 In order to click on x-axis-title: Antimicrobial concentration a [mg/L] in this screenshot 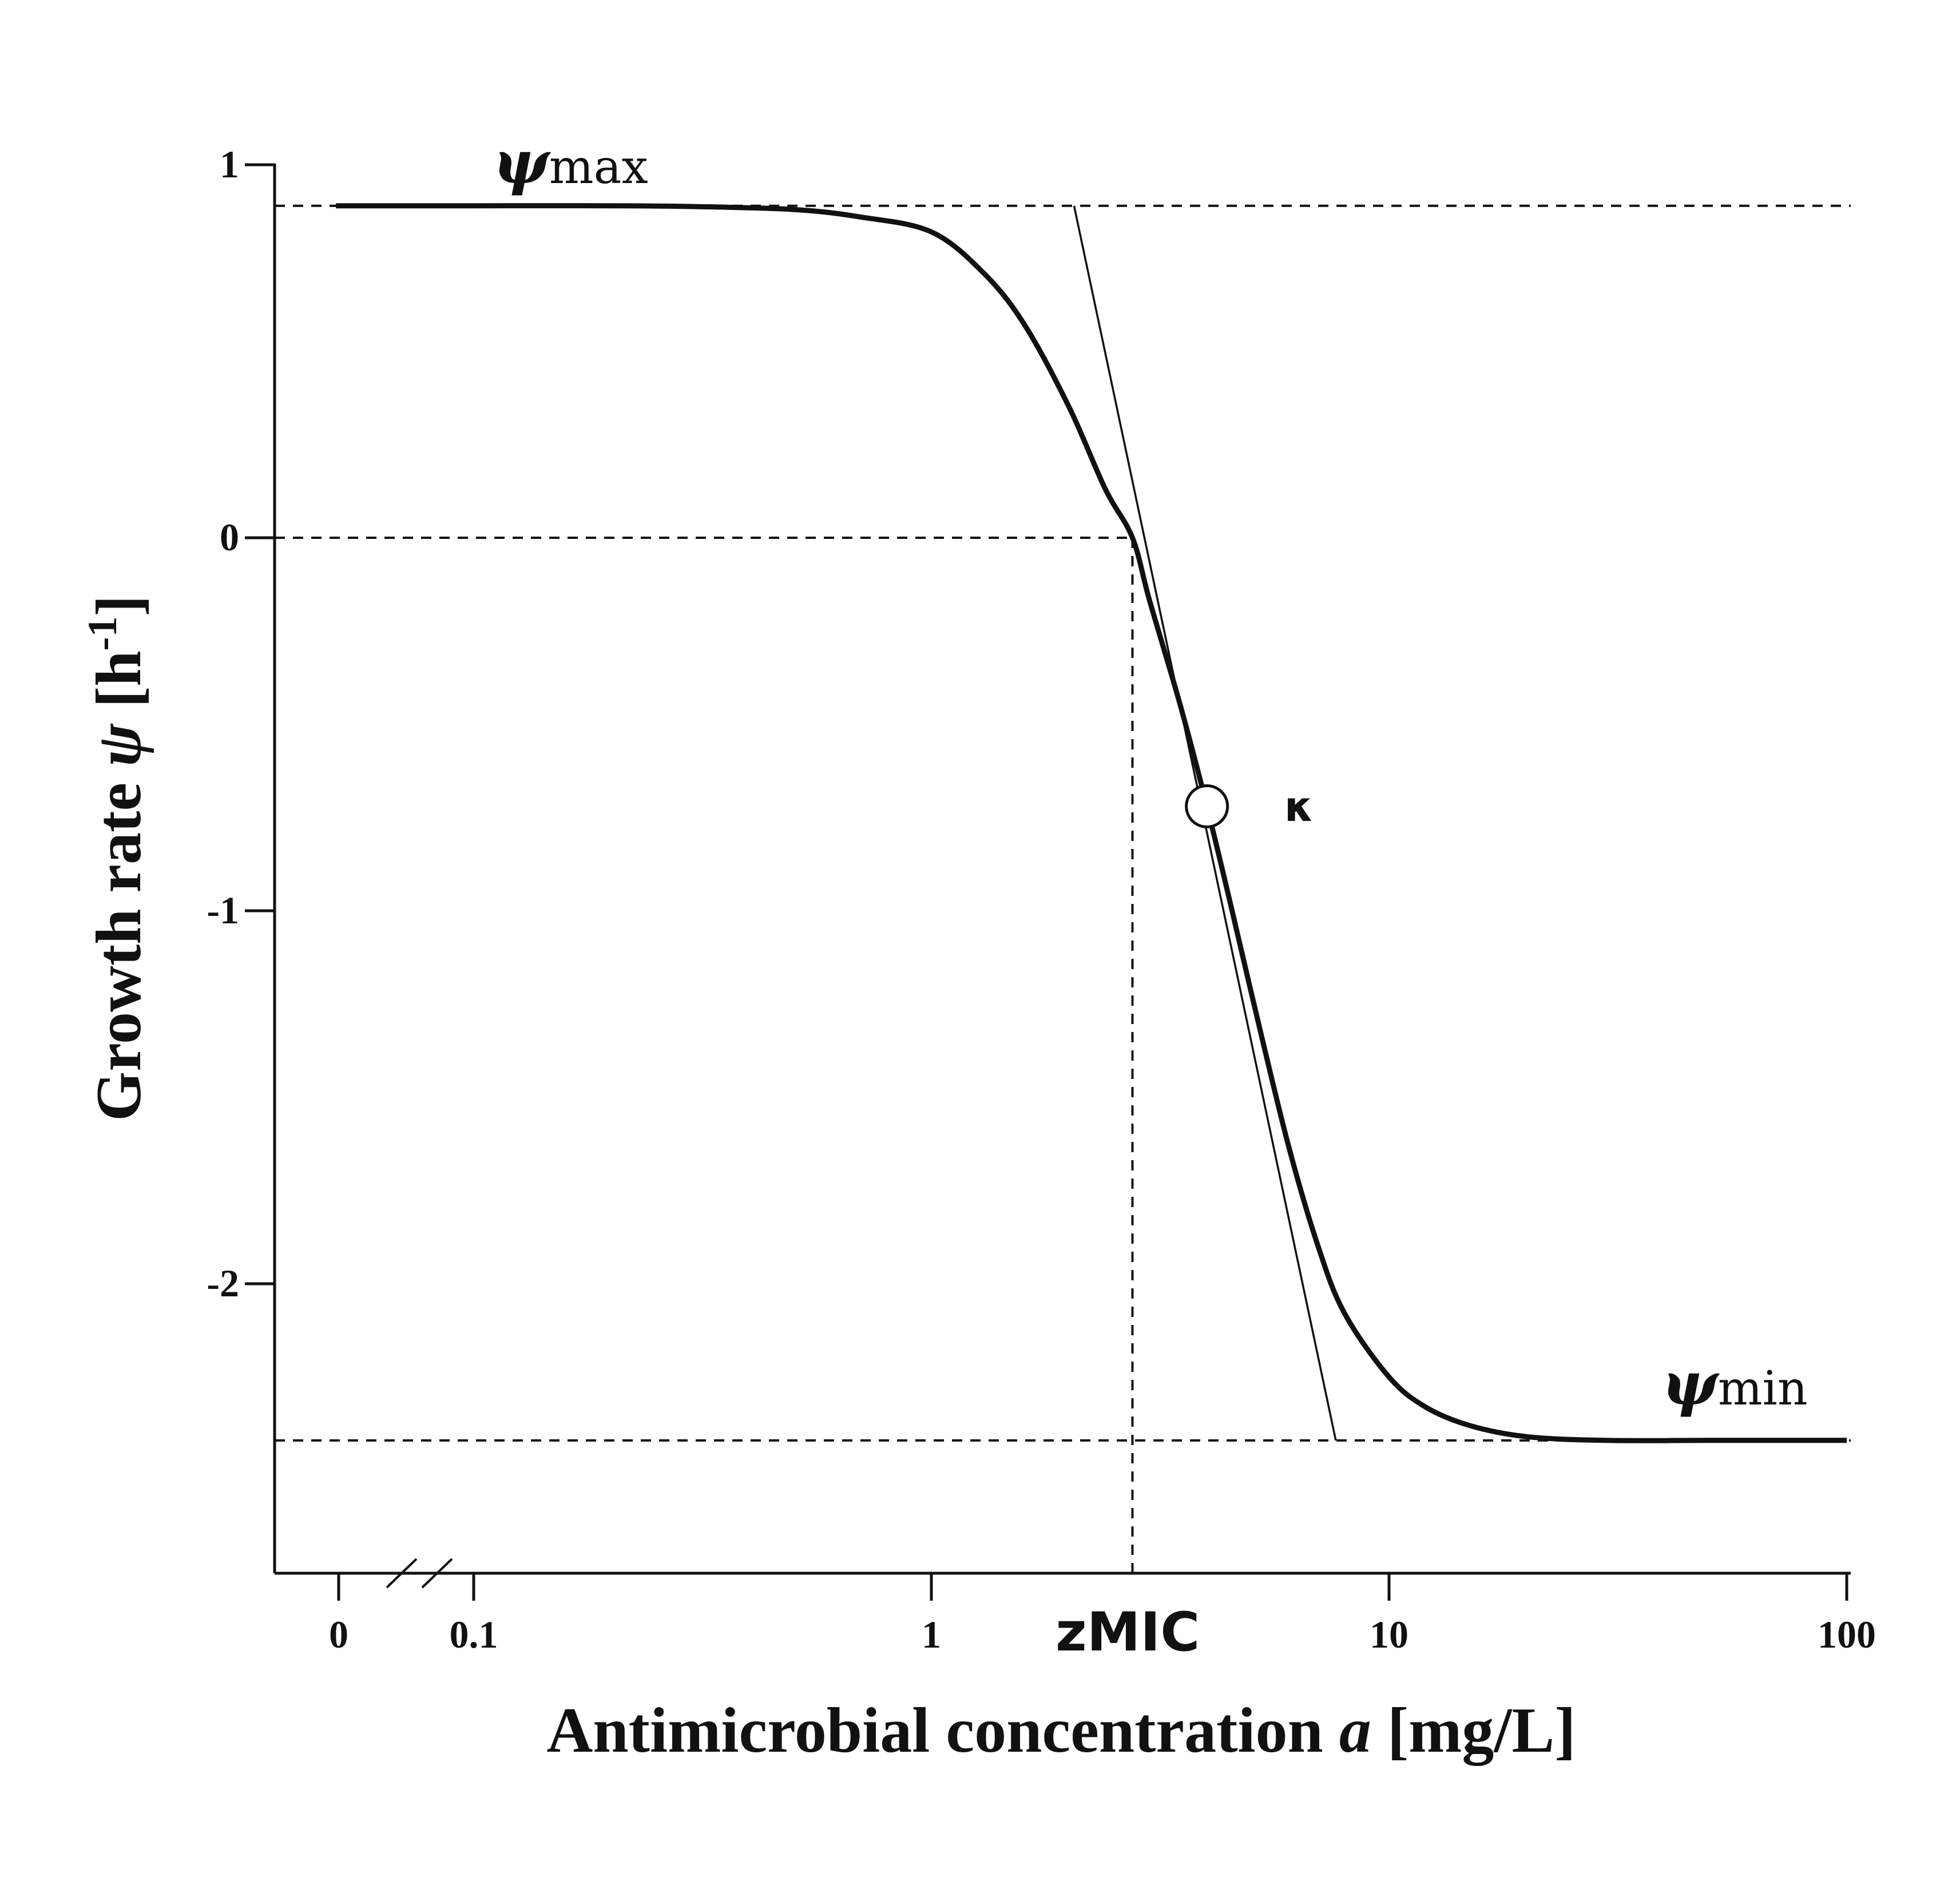, I will do `click(1061, 1731)`.